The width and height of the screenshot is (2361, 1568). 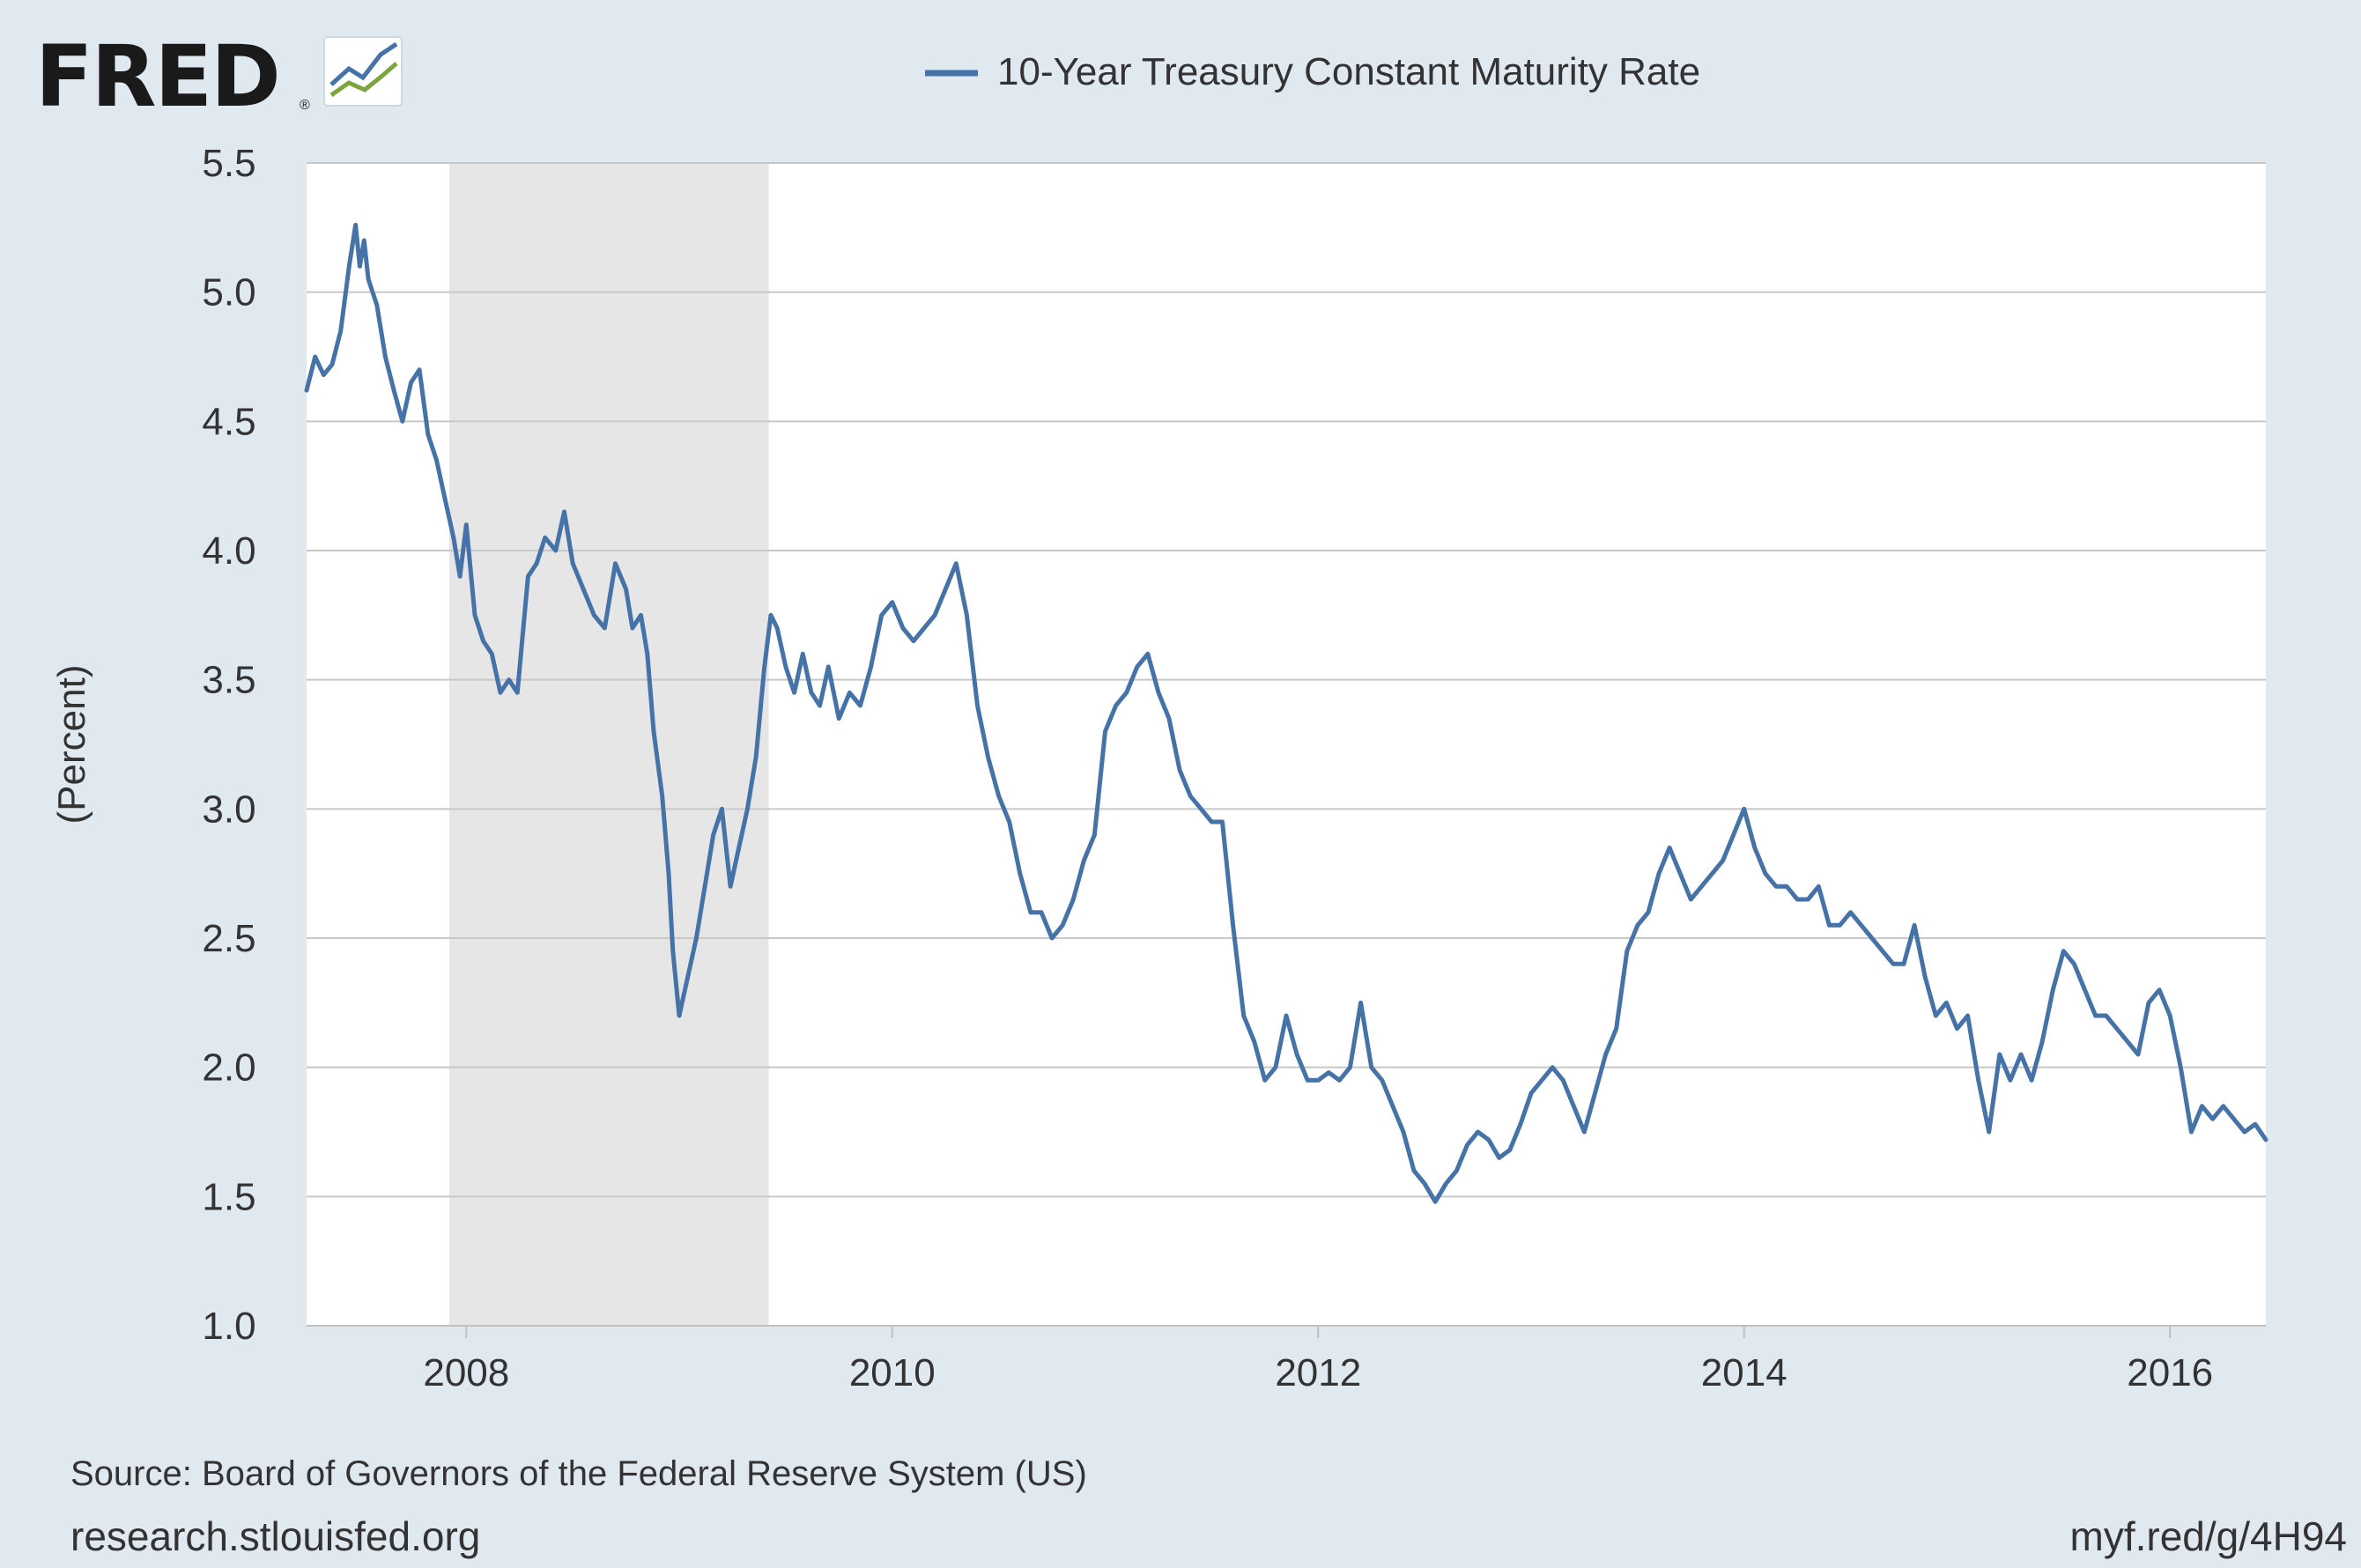 I want to click on footer-right-link: myf.red/g/4H94, so click(x=2208, y=1536).